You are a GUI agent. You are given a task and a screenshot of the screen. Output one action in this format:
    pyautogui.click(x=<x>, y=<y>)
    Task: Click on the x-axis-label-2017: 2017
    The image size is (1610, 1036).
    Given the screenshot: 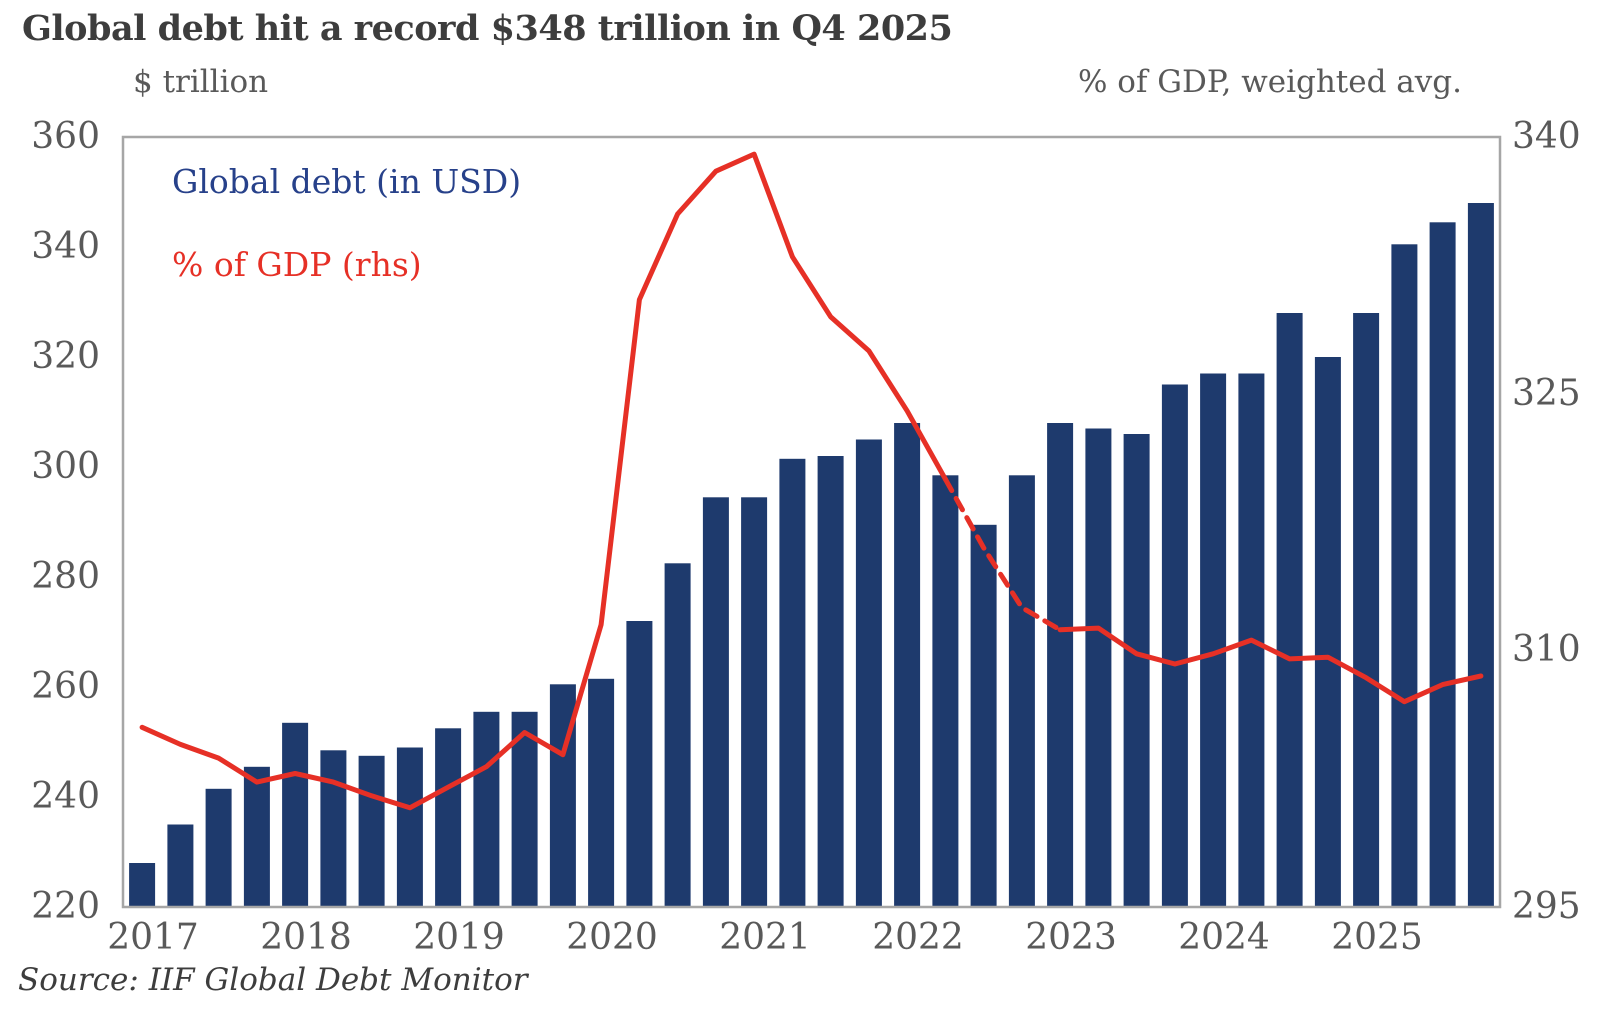 What is the action you would take?
    pyautogui.click(x=153, y=937)
    